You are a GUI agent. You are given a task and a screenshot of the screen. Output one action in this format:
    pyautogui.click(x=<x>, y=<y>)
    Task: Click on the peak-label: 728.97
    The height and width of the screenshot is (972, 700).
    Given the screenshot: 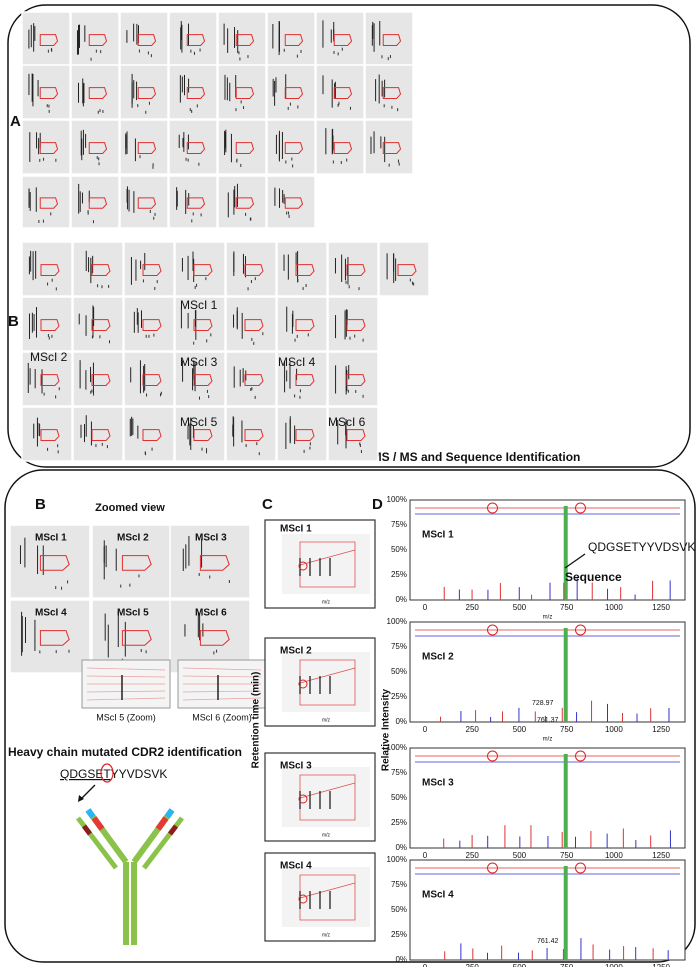 What is the action you would take?
    pyautogui.click(x=543, y=703)
    